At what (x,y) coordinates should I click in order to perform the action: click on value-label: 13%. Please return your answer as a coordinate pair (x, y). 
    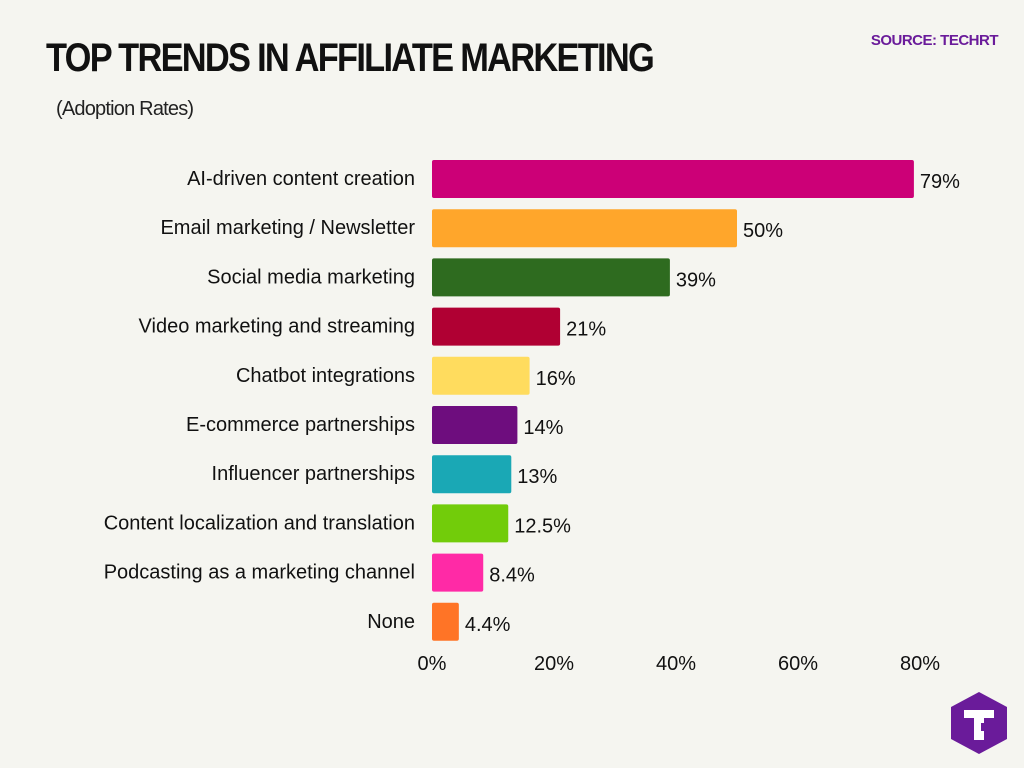
    Looking at the image, I should click on (537, 477).